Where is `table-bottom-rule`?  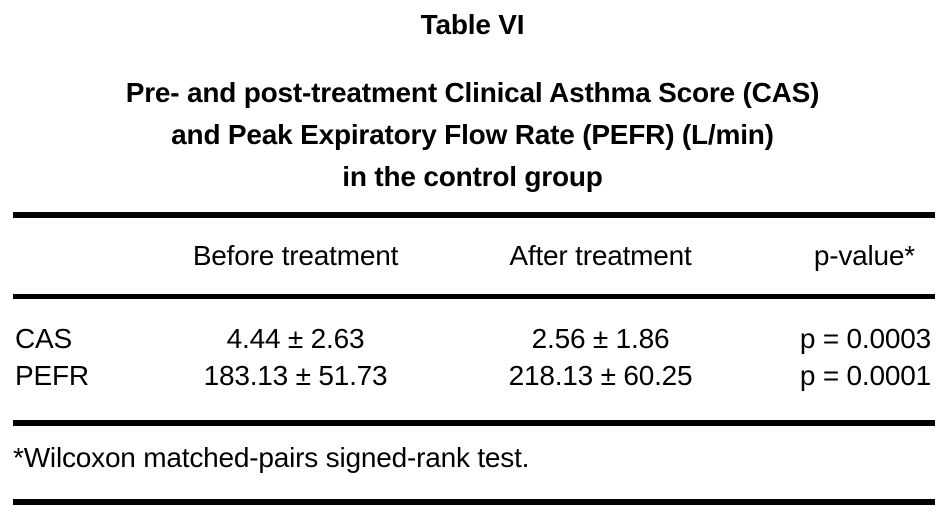
table-bottom-rule is located at coordinates (474, 502).